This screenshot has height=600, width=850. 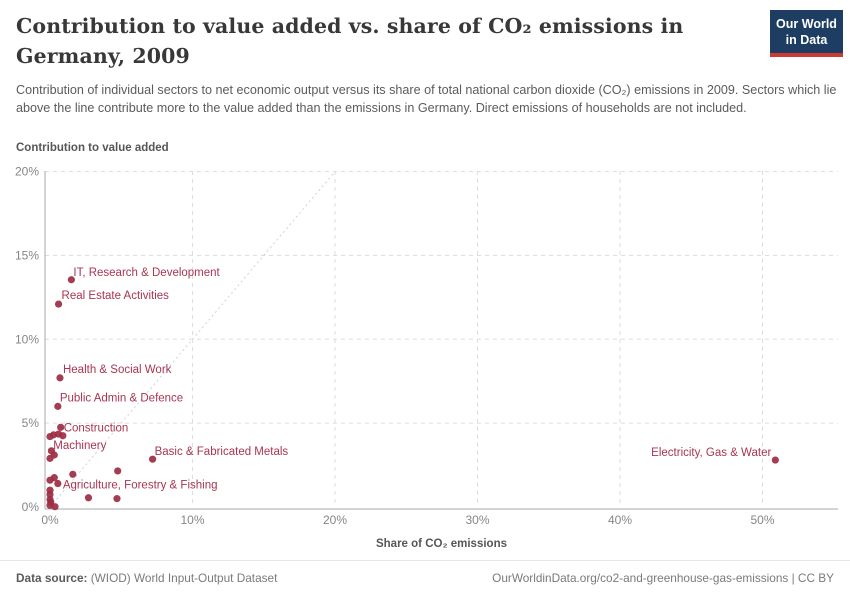 I want to click on x-tick-label: 30%, so click(x=477, y=520).